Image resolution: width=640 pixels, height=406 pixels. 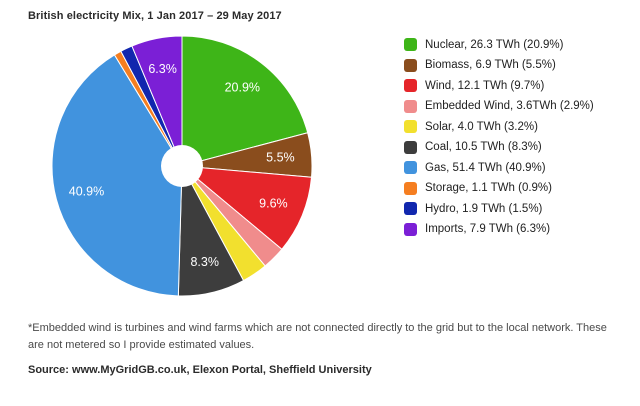 What do you see at coordinates (410, 147) in the screenshot?
I see `legend-swatch-coal` at bounding box center [410, 147].